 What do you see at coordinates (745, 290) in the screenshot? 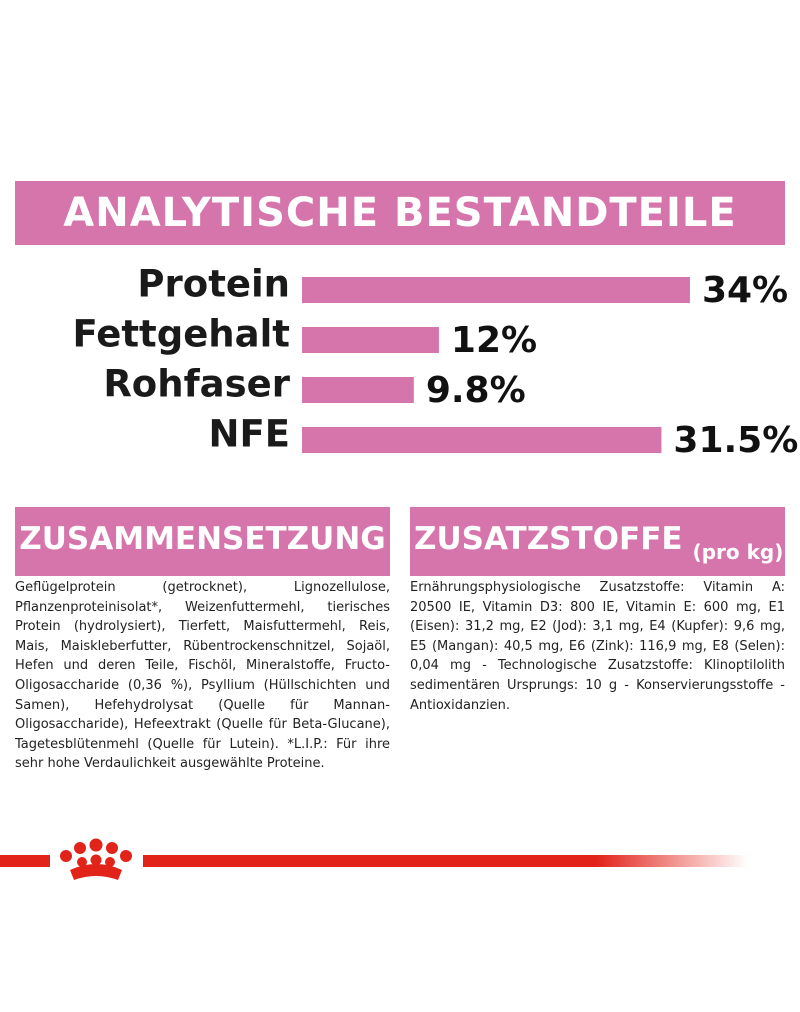
I see `value-label: 34%` at bounding box center [745, 290].